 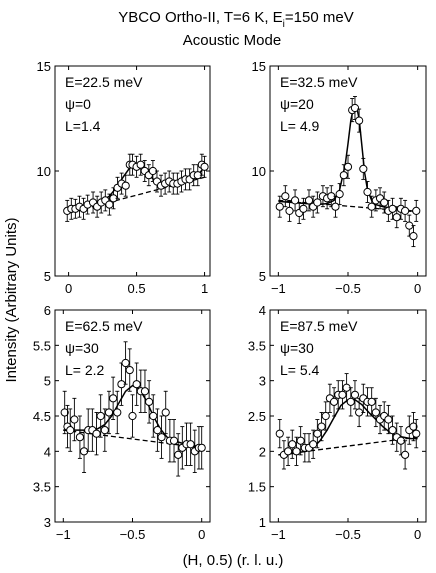 I want to click on panel-annotation: E=32.5 meV, so click(x=319, y=82).